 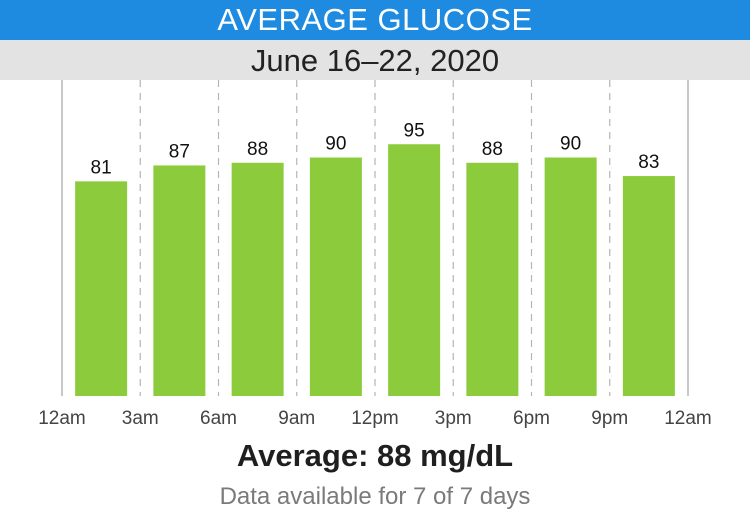 I want to click on bar-value-label: 83, so click(x=648, y=162).